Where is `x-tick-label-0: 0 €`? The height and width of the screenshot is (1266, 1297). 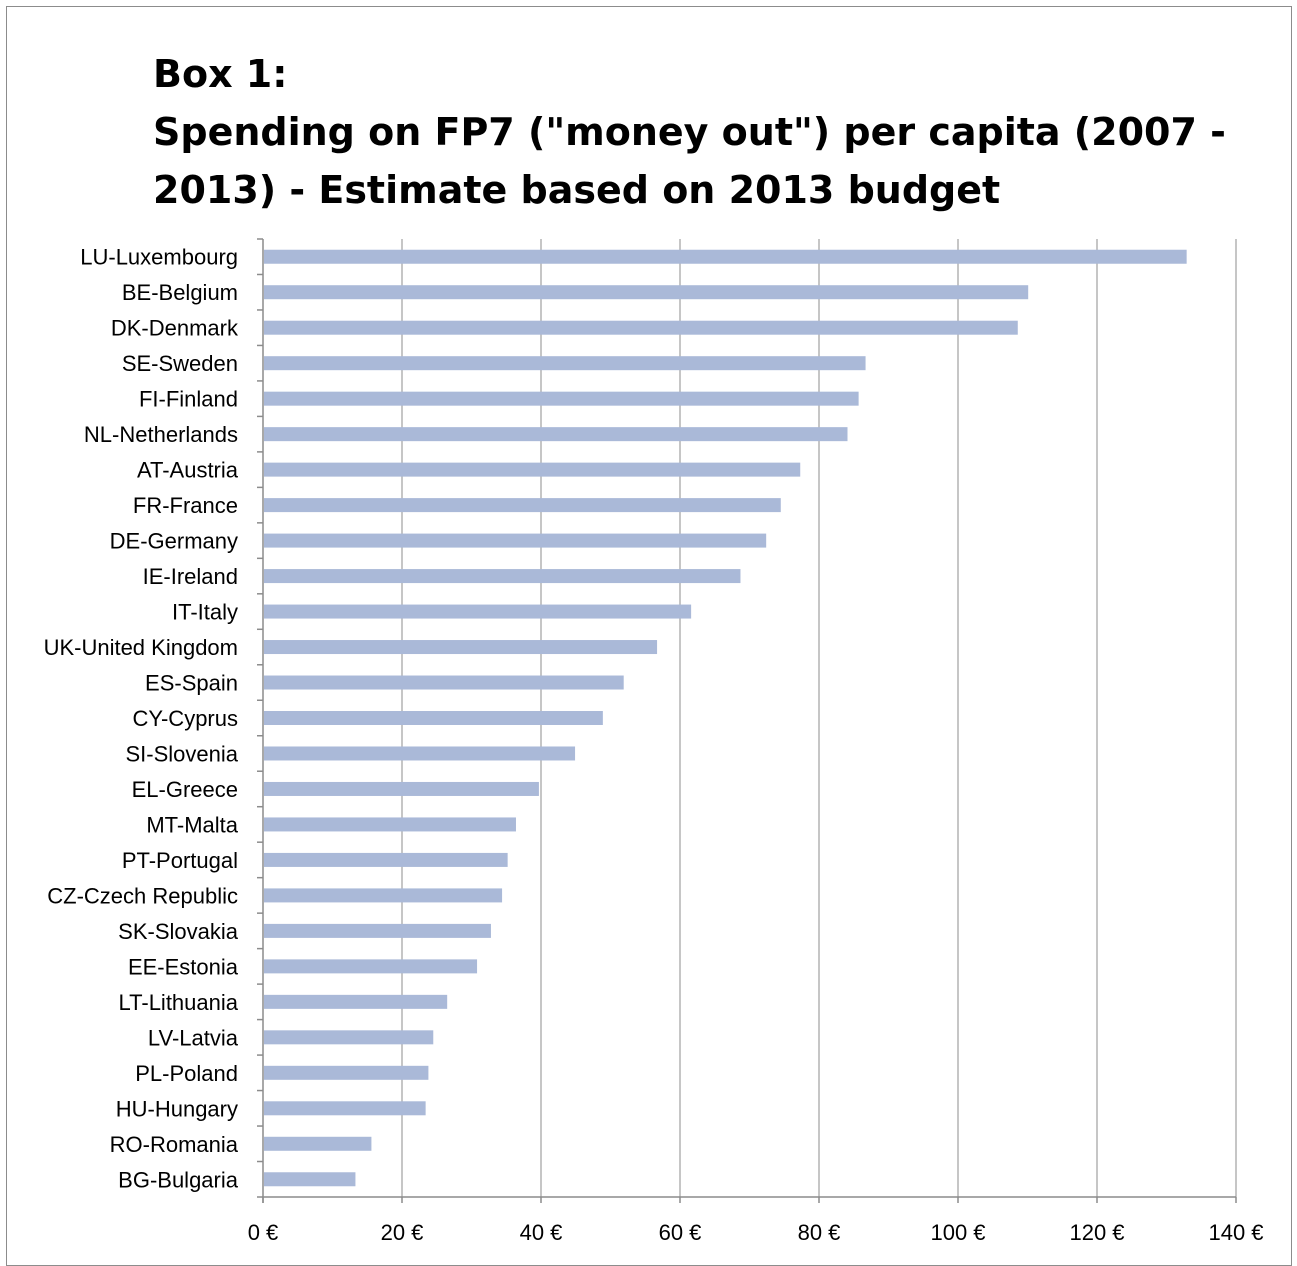 x-tick-label-0: 0 € is located at coordinates (263, 1232).